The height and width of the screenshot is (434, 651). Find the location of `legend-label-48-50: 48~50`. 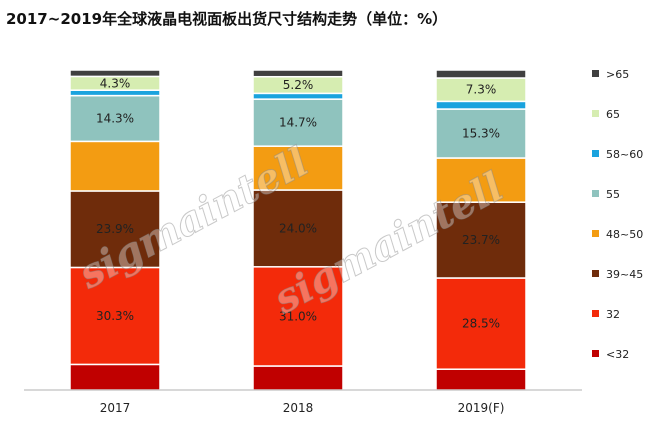

legend-label-48-50: 48~50 is located at coordinates (624, 234).